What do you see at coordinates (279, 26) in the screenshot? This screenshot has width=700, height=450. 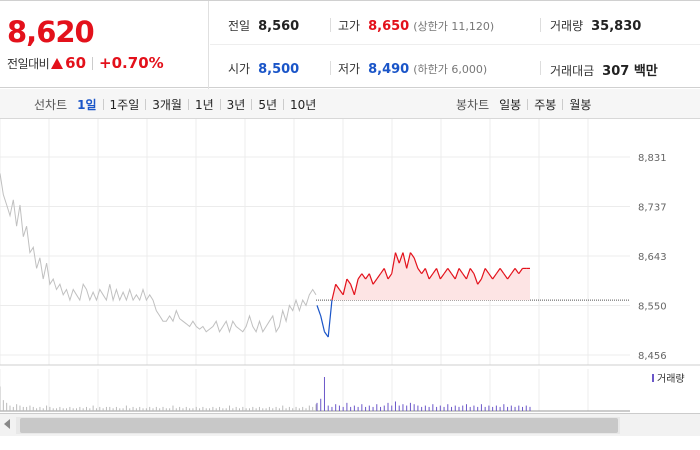 I see `stat-value: 8,560` at bounding box center [279, 26].